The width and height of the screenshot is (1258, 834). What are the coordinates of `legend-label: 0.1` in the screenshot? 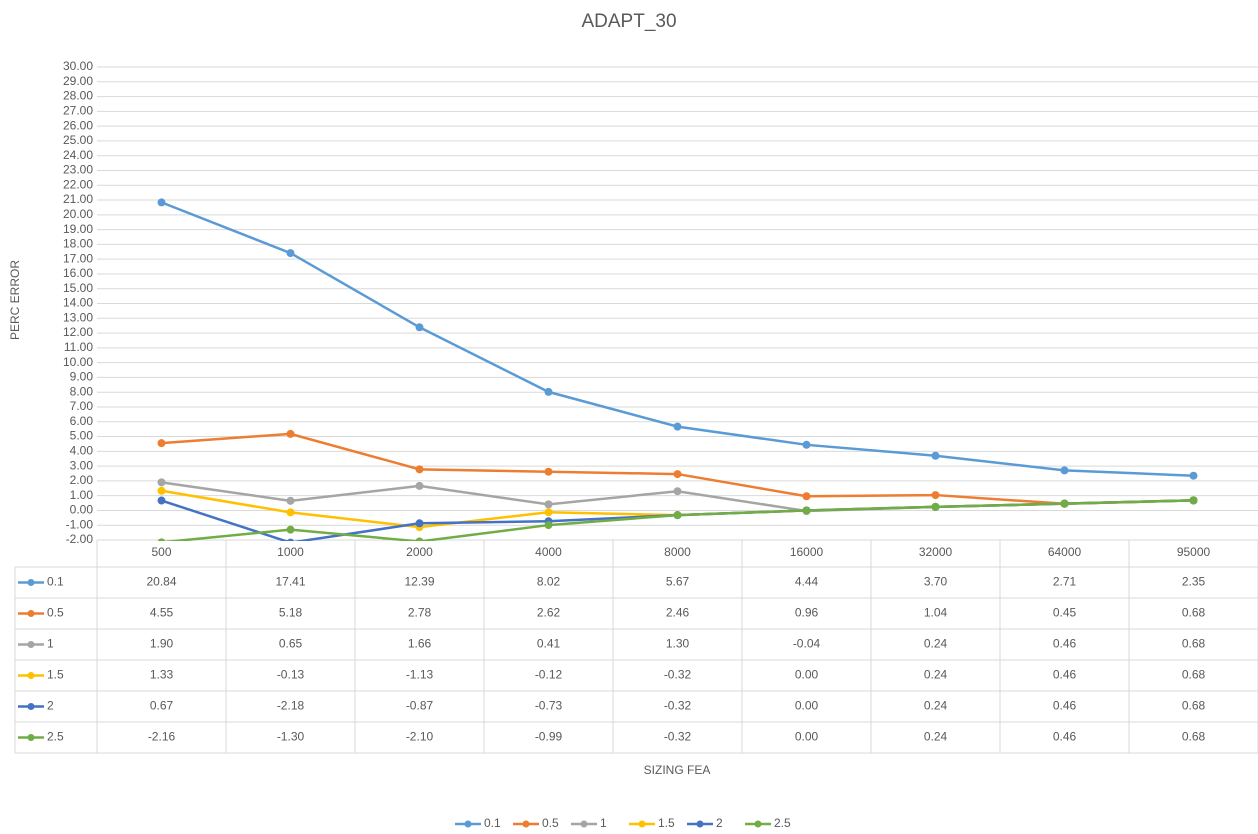 It's located at (492, 823).